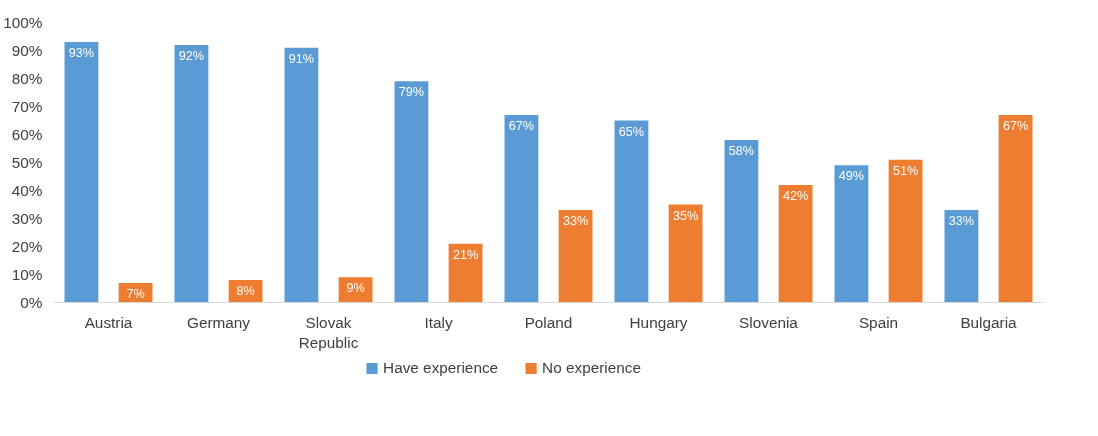 This screenshot has height=436, width=1098. Describe the element at coordinates (658, 322) in the screenshot. I see `x-tick-label: Hungary` at that location.